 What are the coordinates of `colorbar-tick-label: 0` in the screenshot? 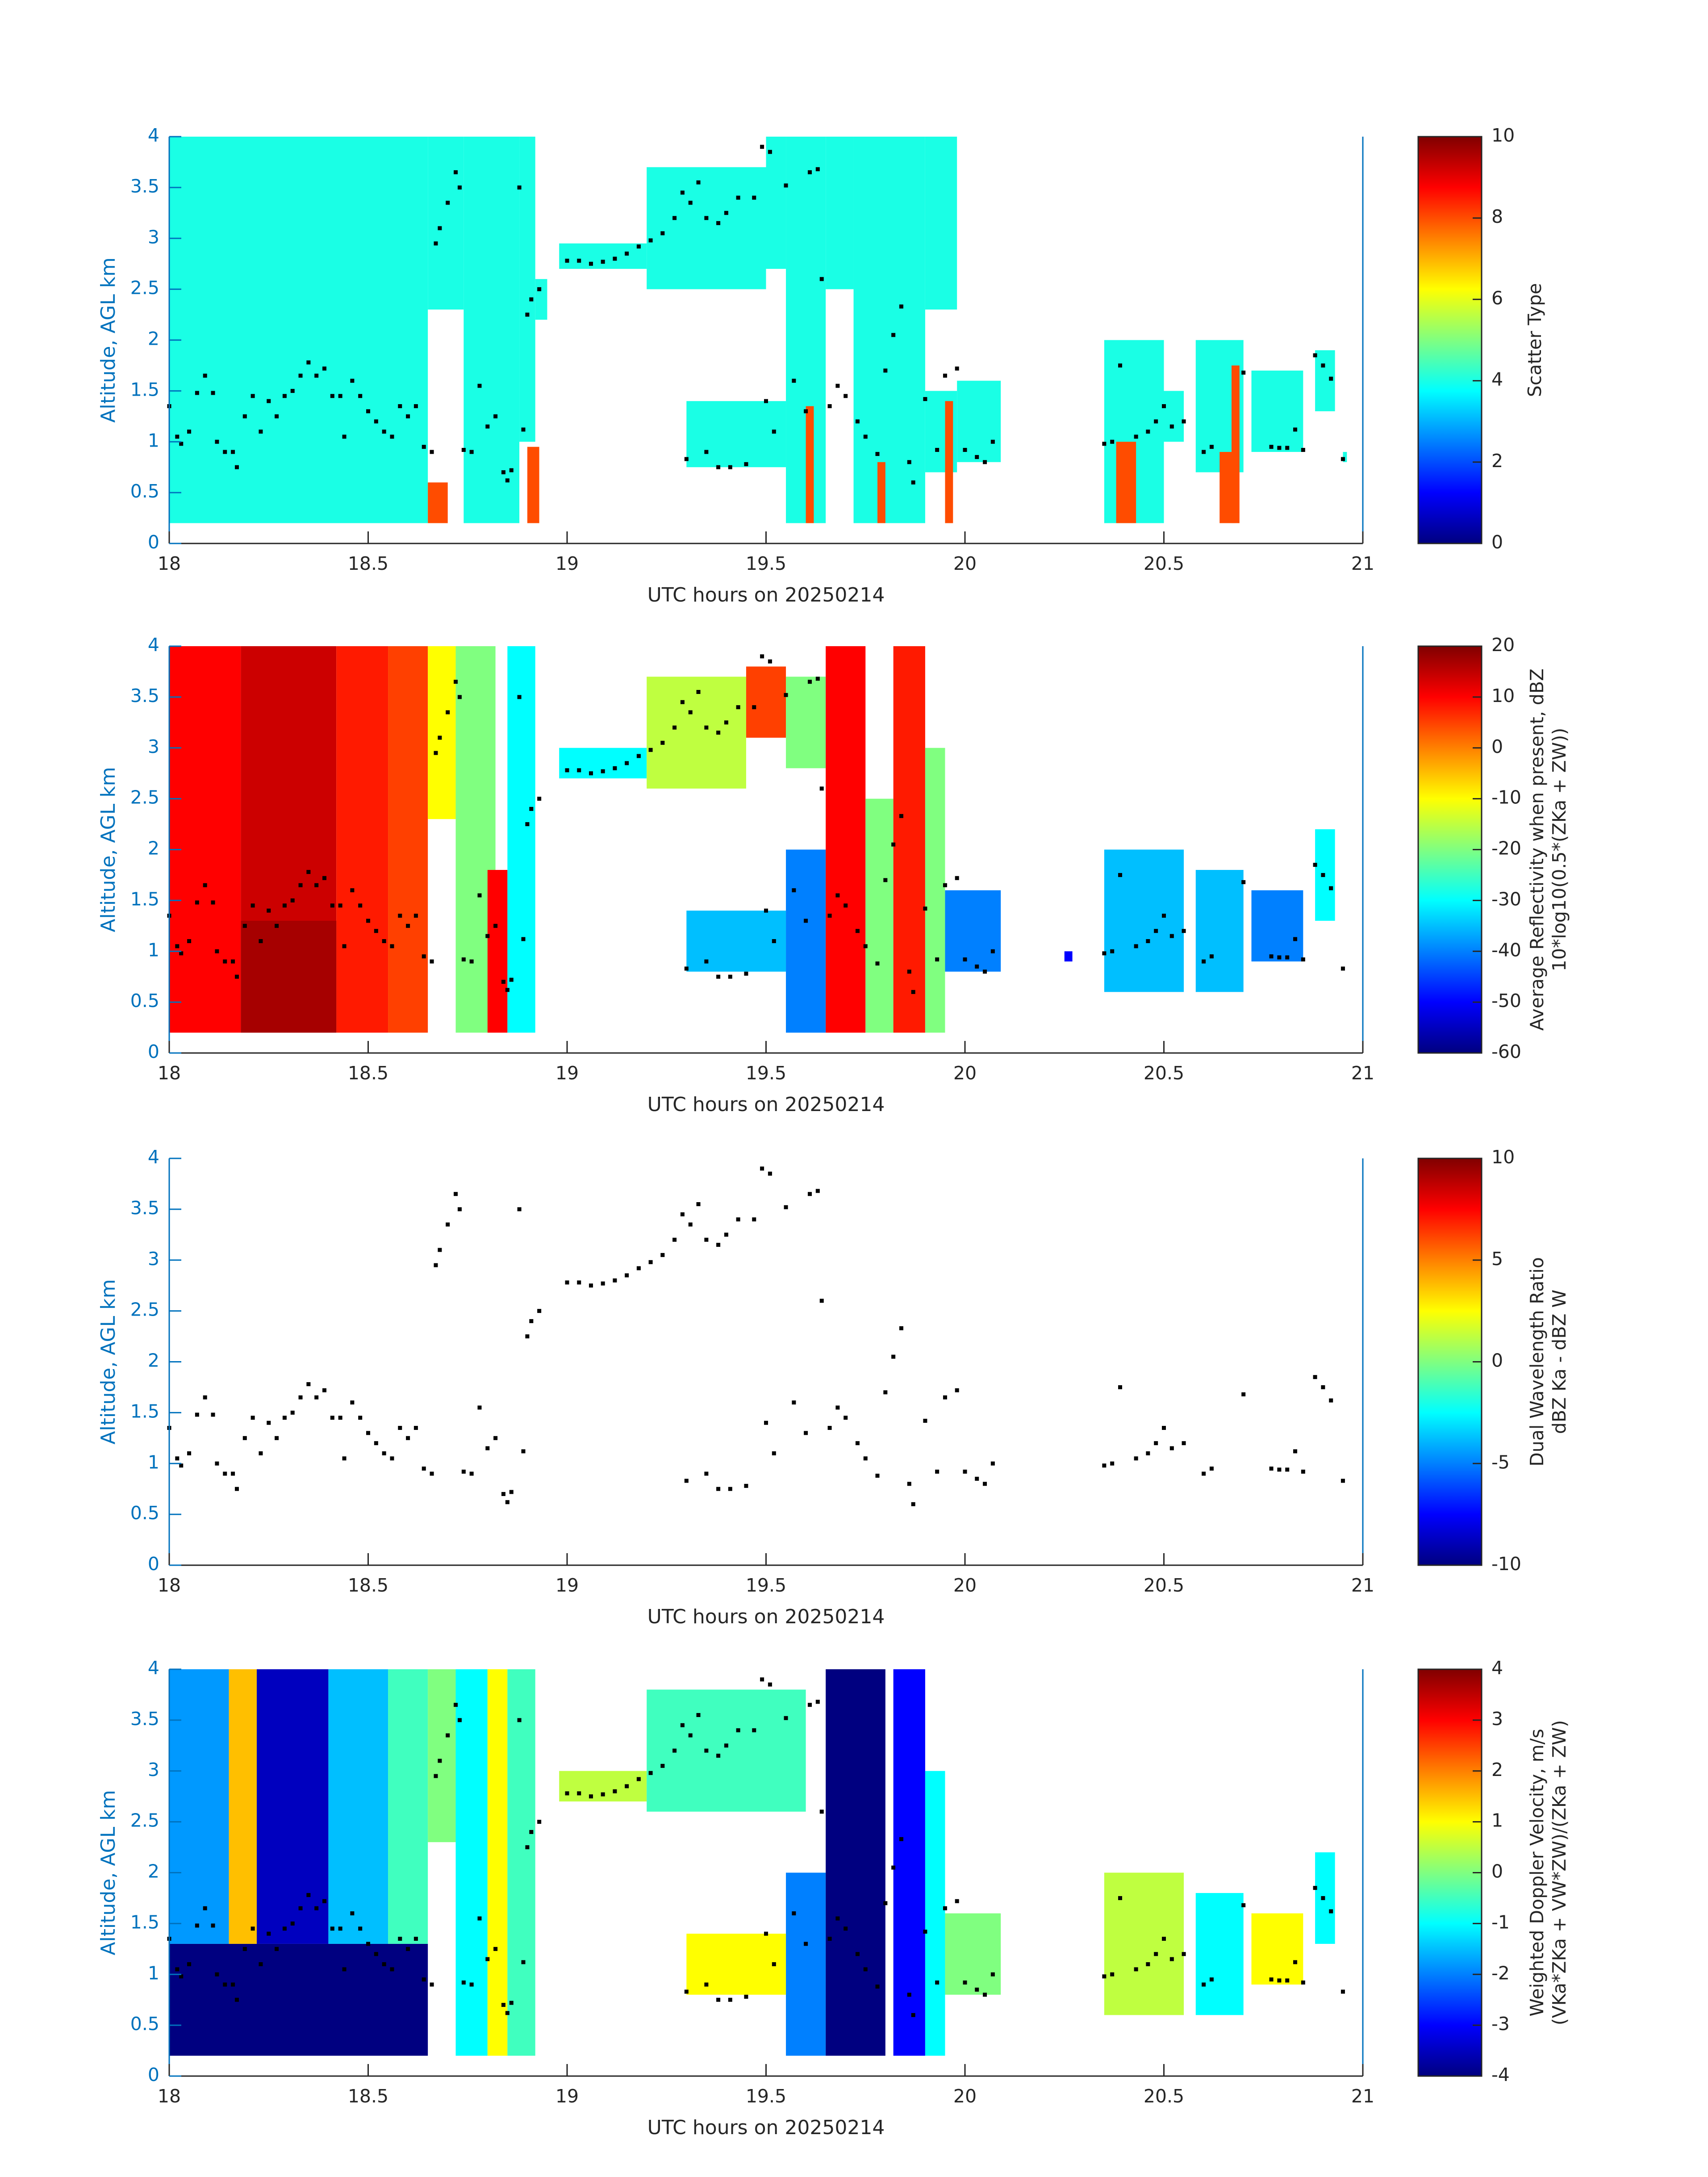 It's located at (1497, 746).